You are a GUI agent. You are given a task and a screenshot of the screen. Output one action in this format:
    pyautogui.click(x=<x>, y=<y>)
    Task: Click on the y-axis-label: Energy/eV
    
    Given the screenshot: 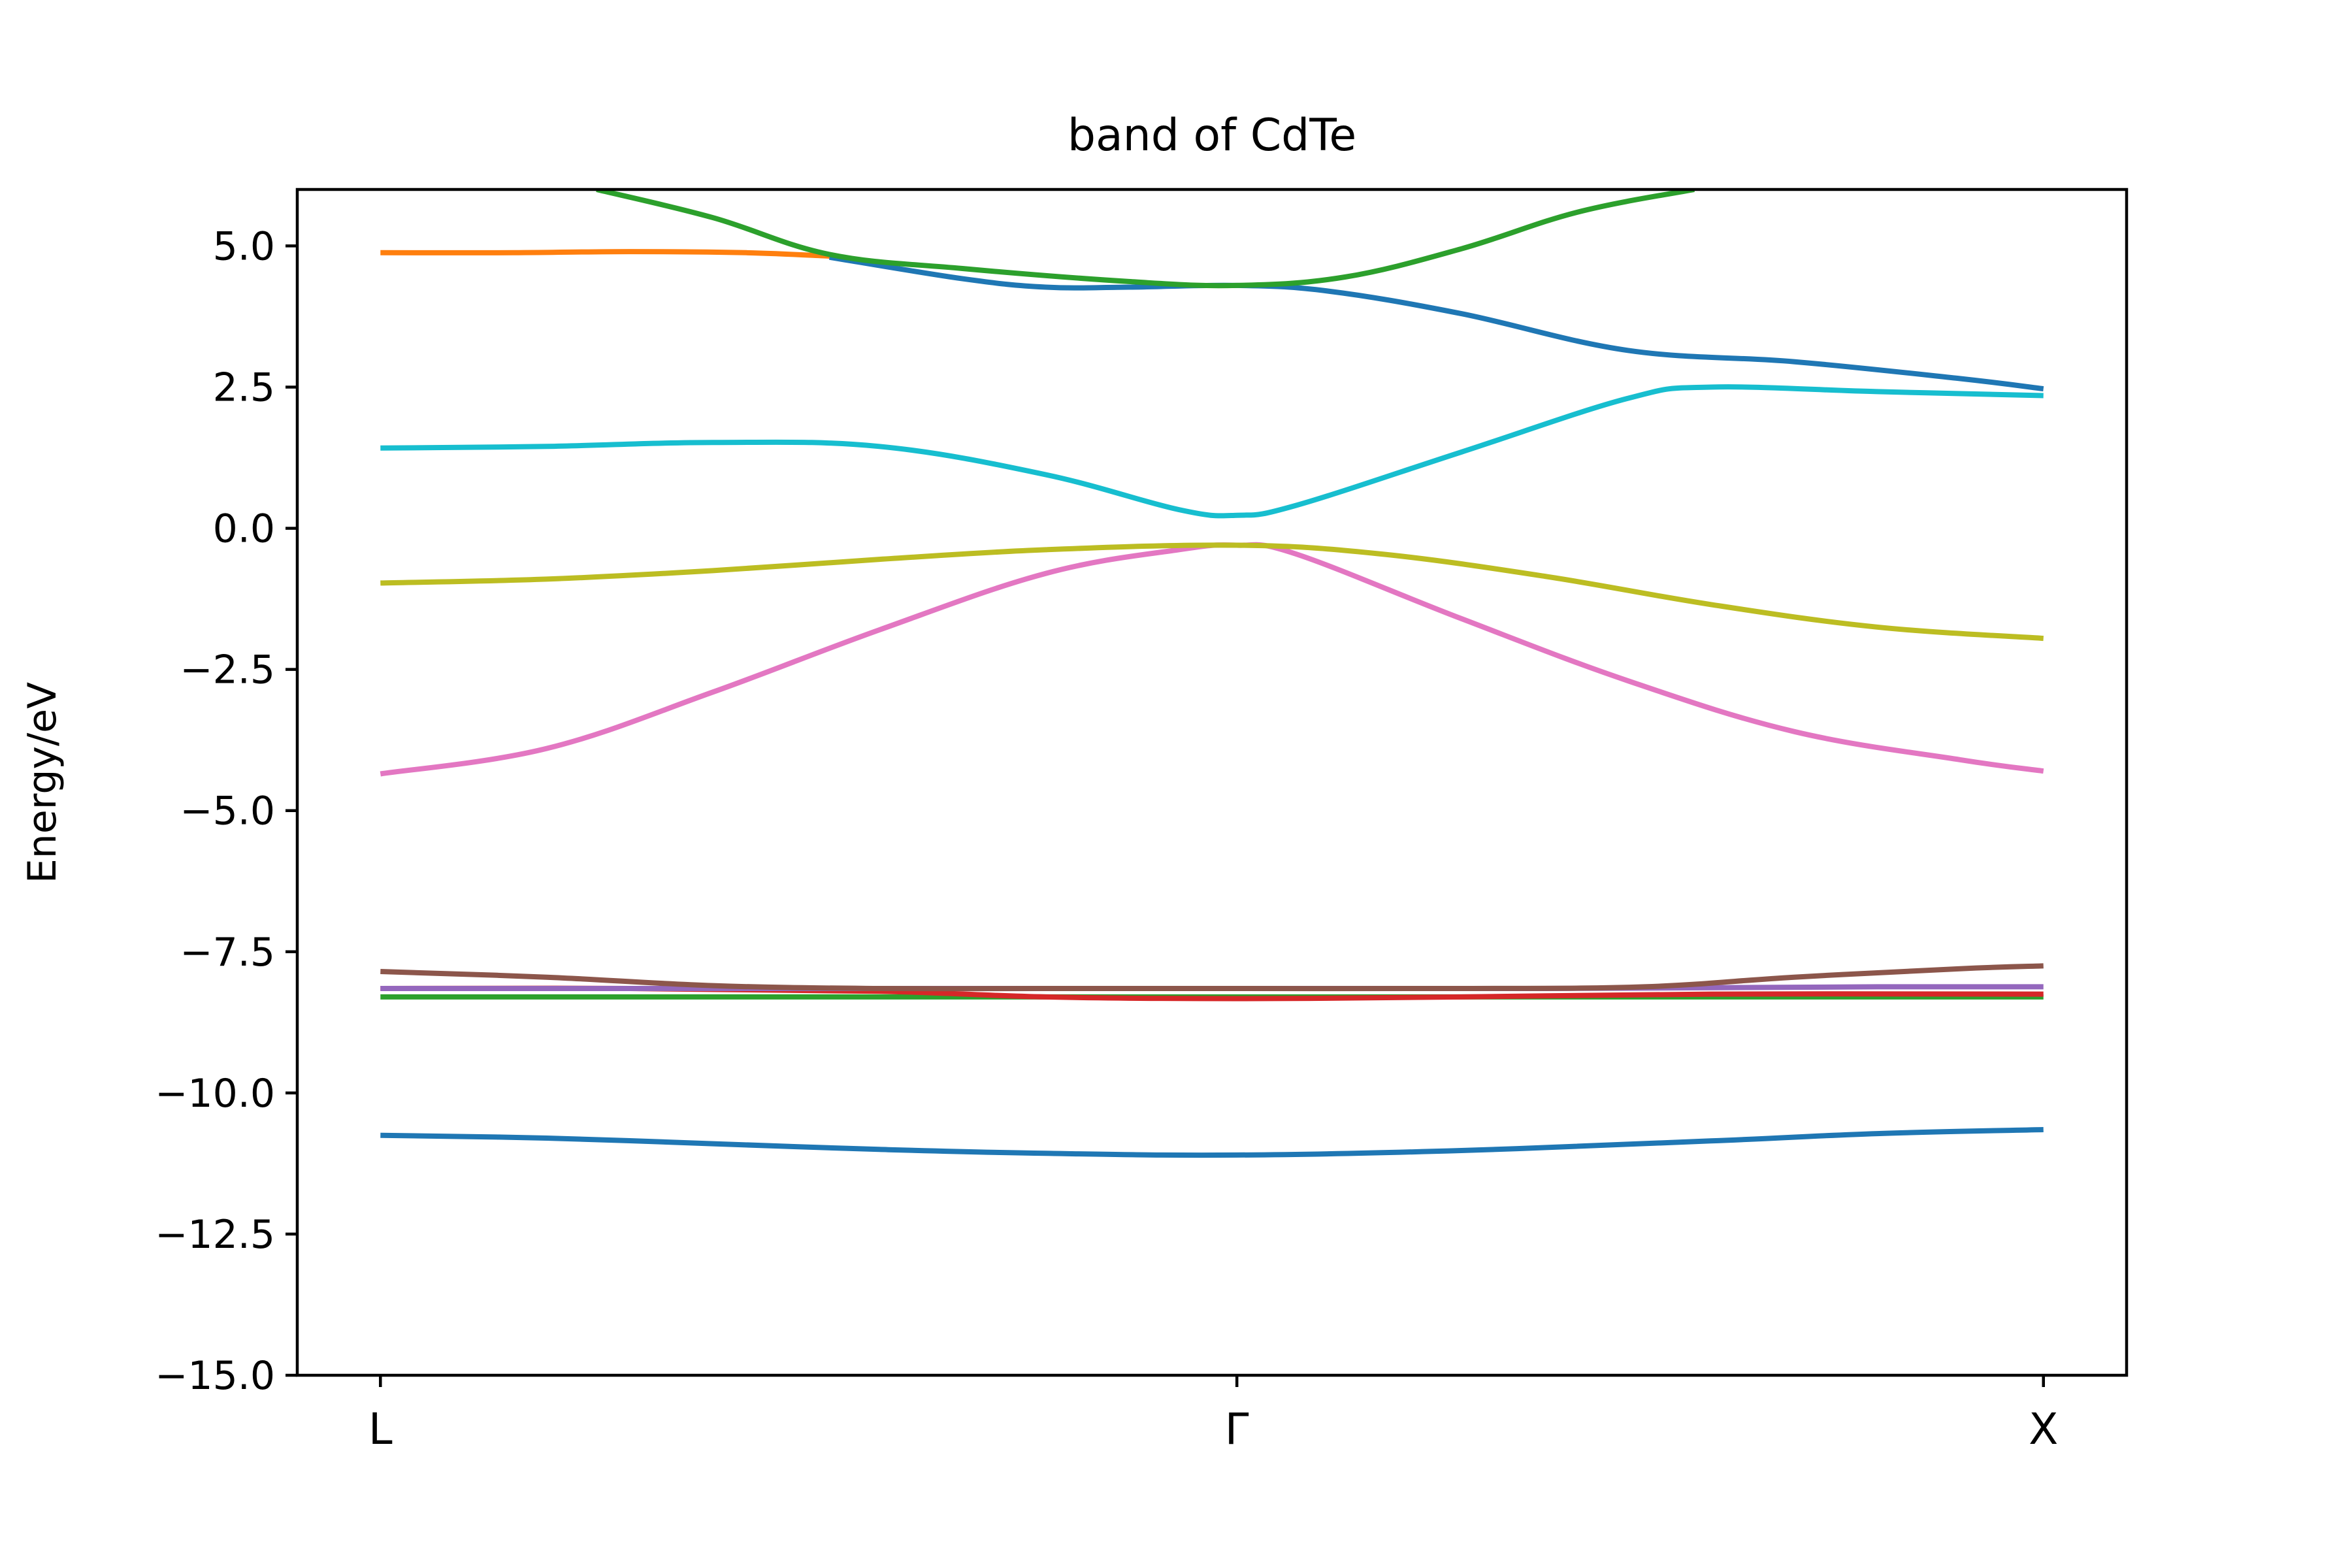 What is the action you would take?
    pyautogui.click(x=42, y=782)
    